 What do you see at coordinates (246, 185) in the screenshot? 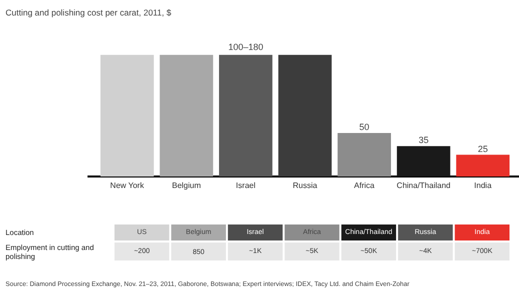
I see `category-label: Israel` at bounding box center [246, 185].